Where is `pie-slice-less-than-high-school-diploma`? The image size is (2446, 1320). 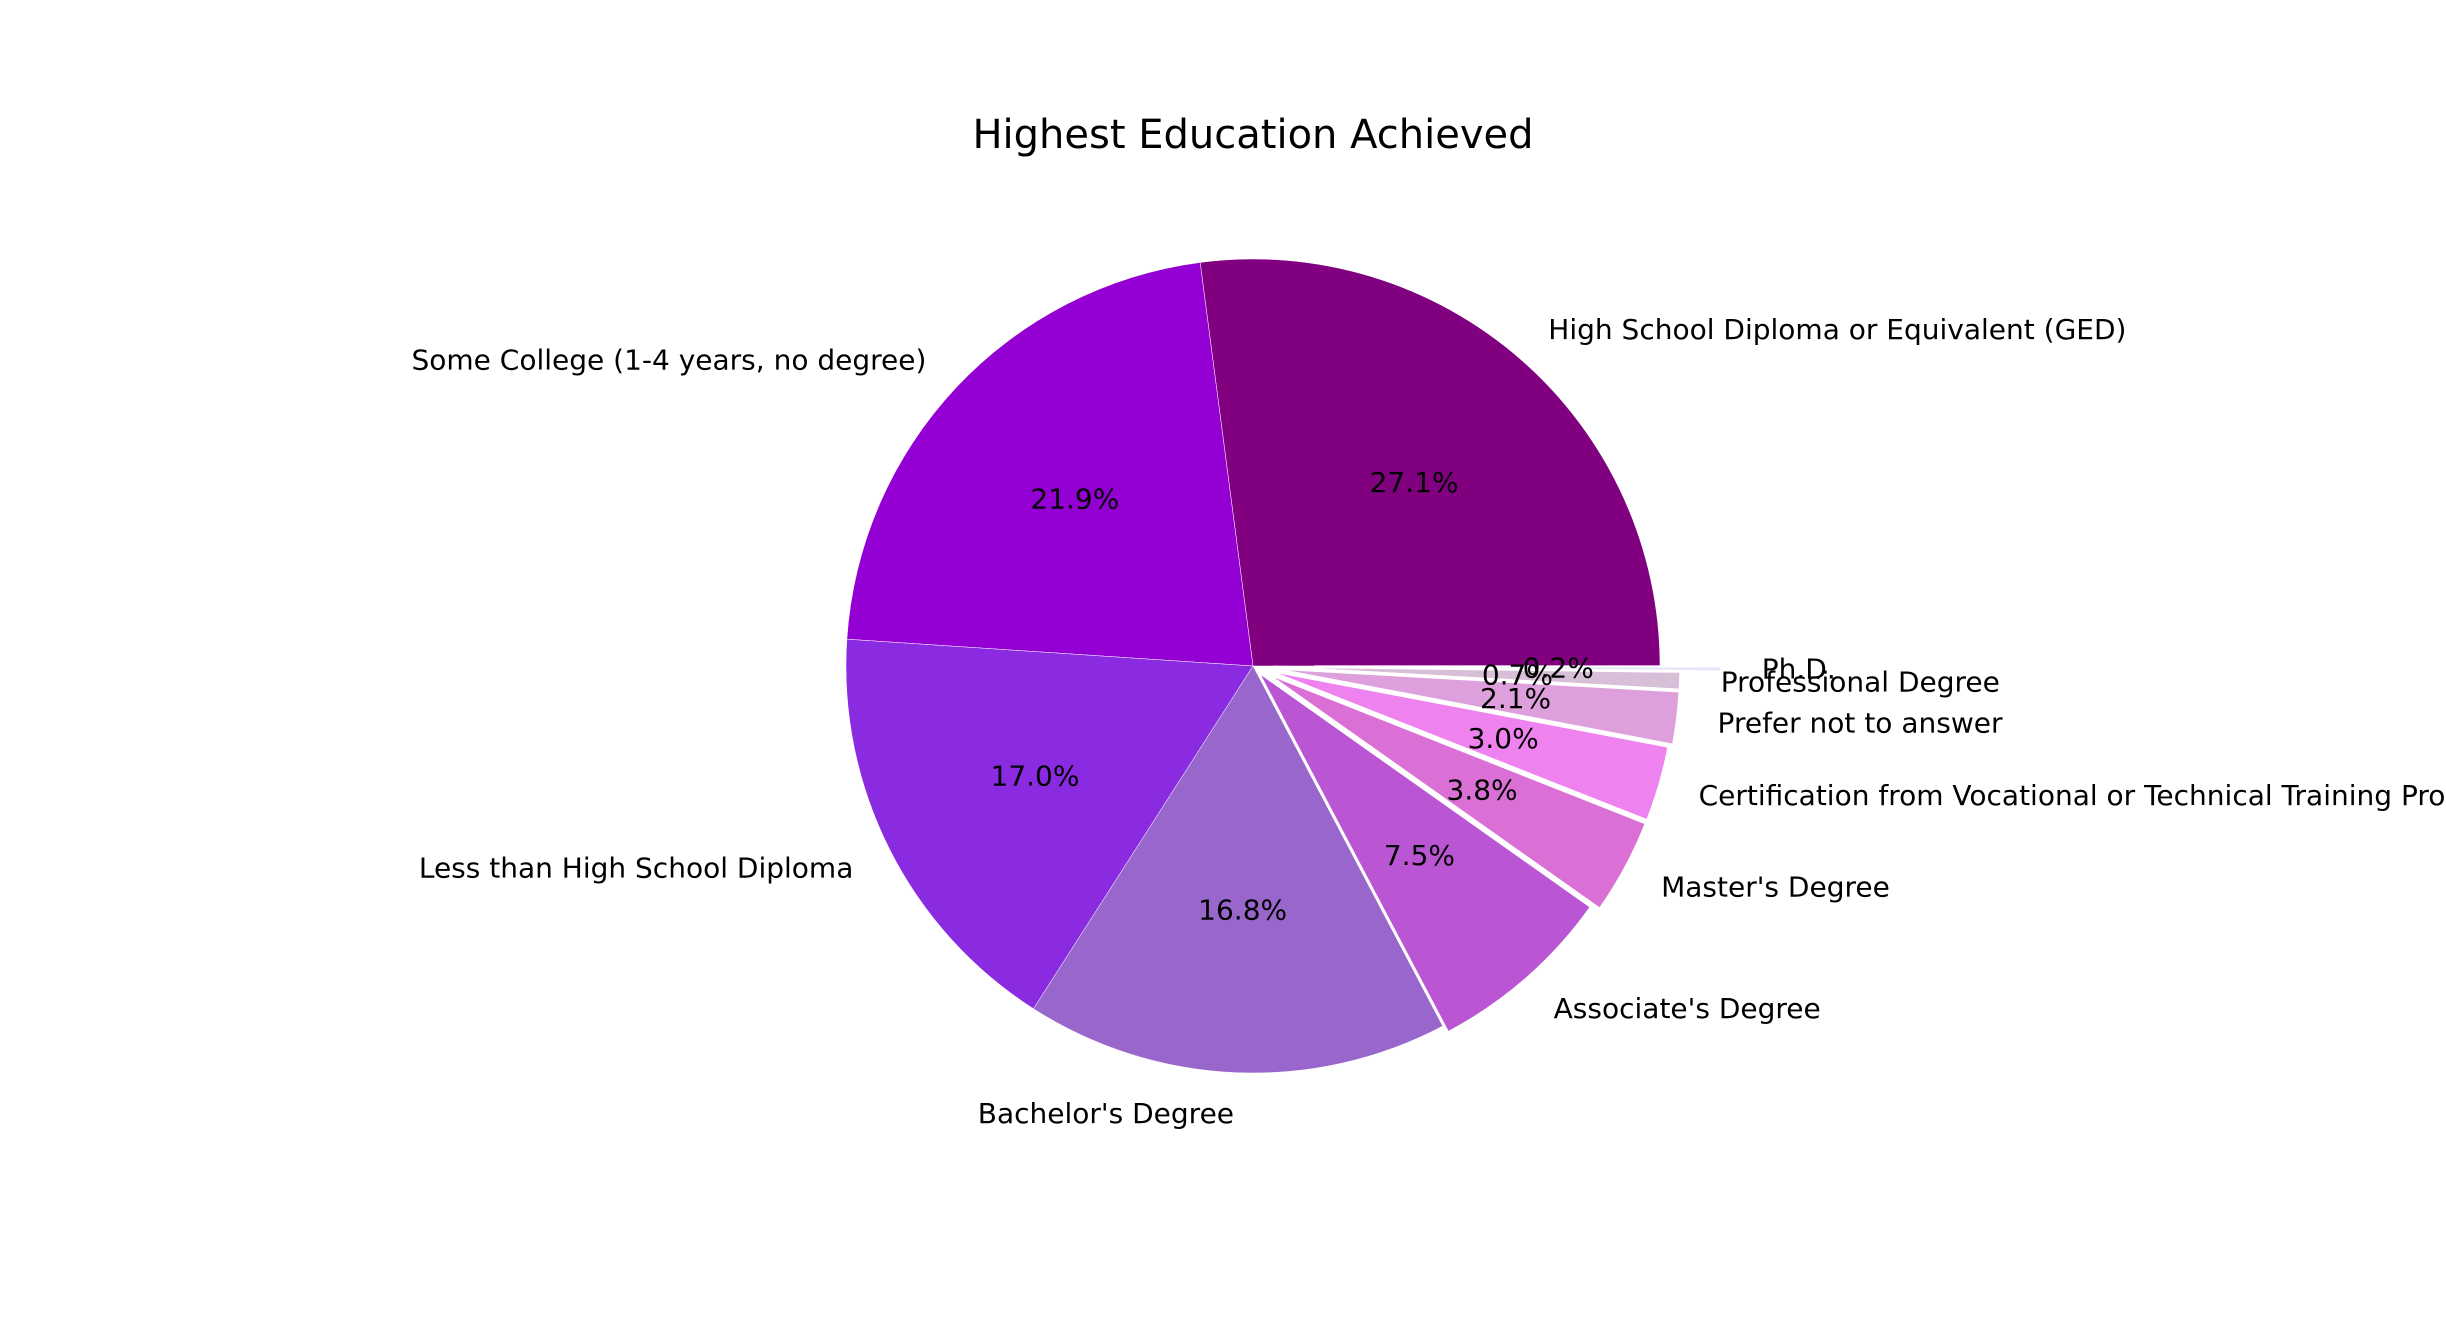
pie-slice-less-than-high-school-diploma is located at coordinates (1049, 824).